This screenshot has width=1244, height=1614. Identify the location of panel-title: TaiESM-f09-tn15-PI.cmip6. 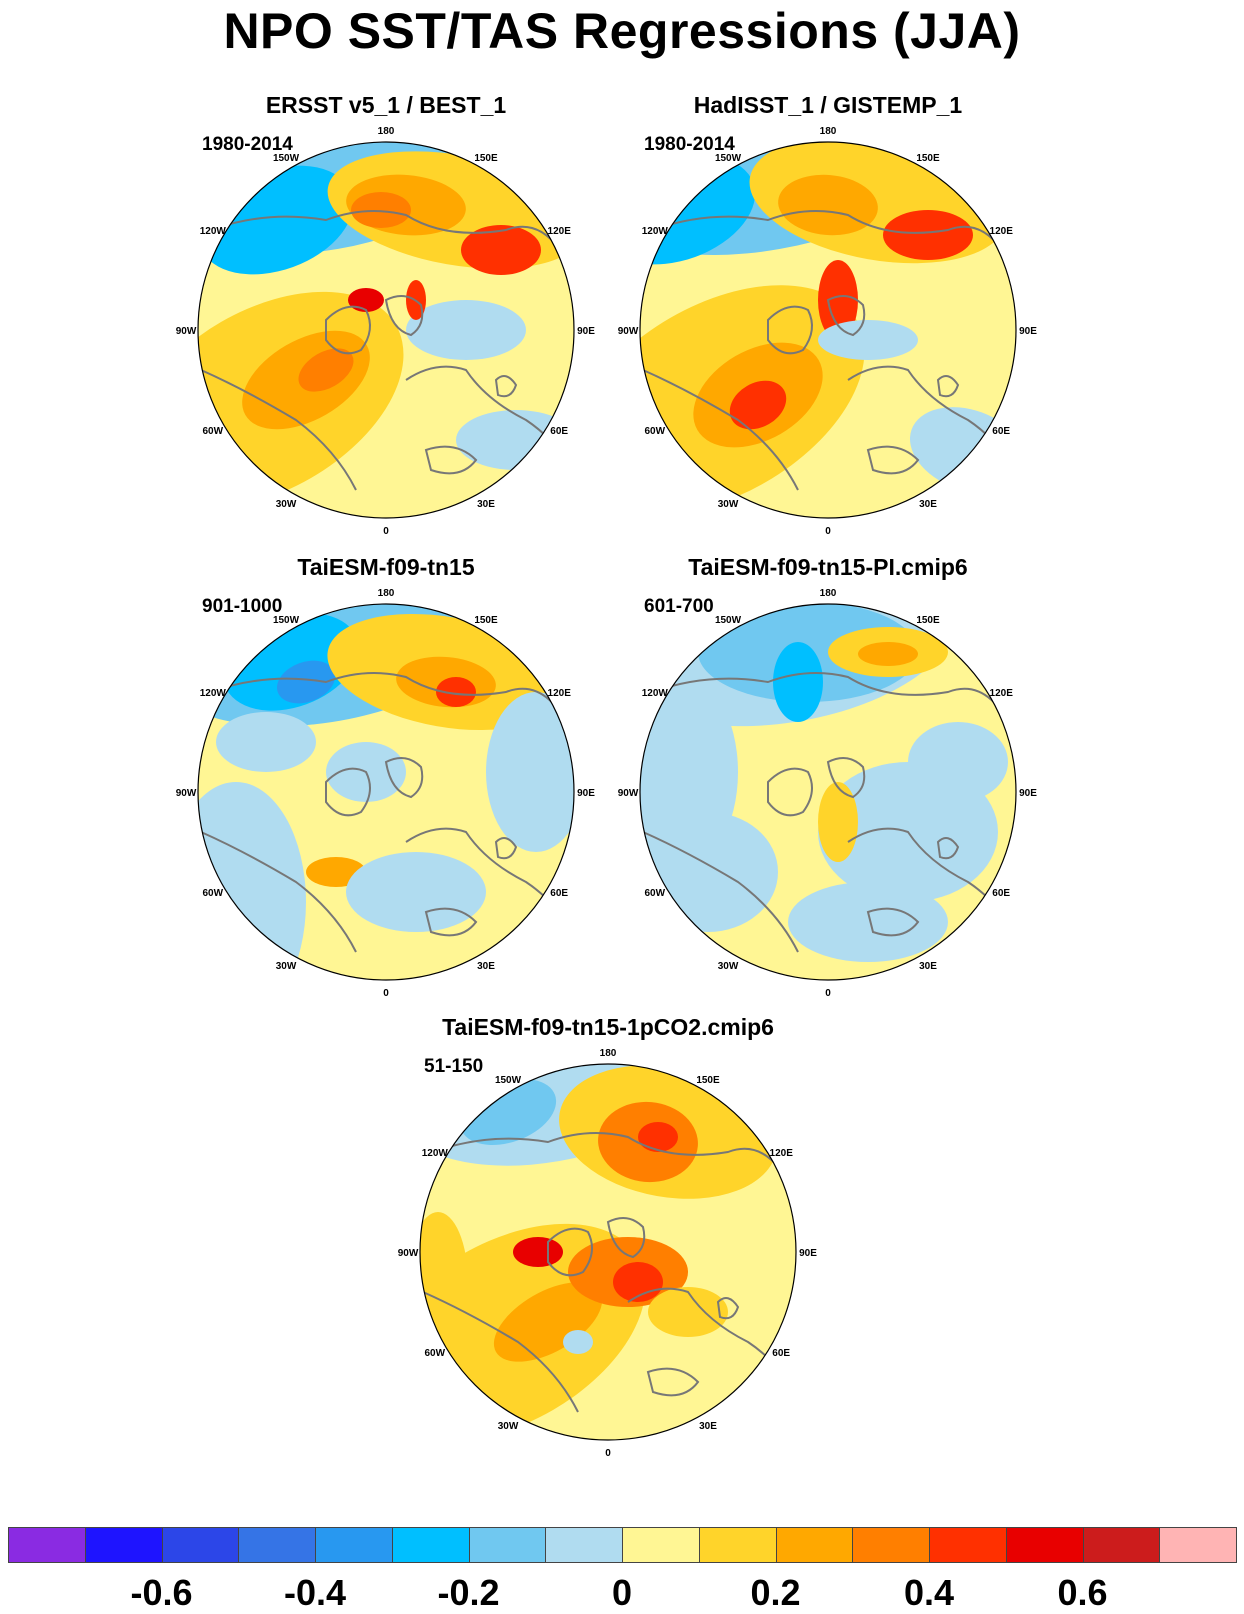
(828, 567).